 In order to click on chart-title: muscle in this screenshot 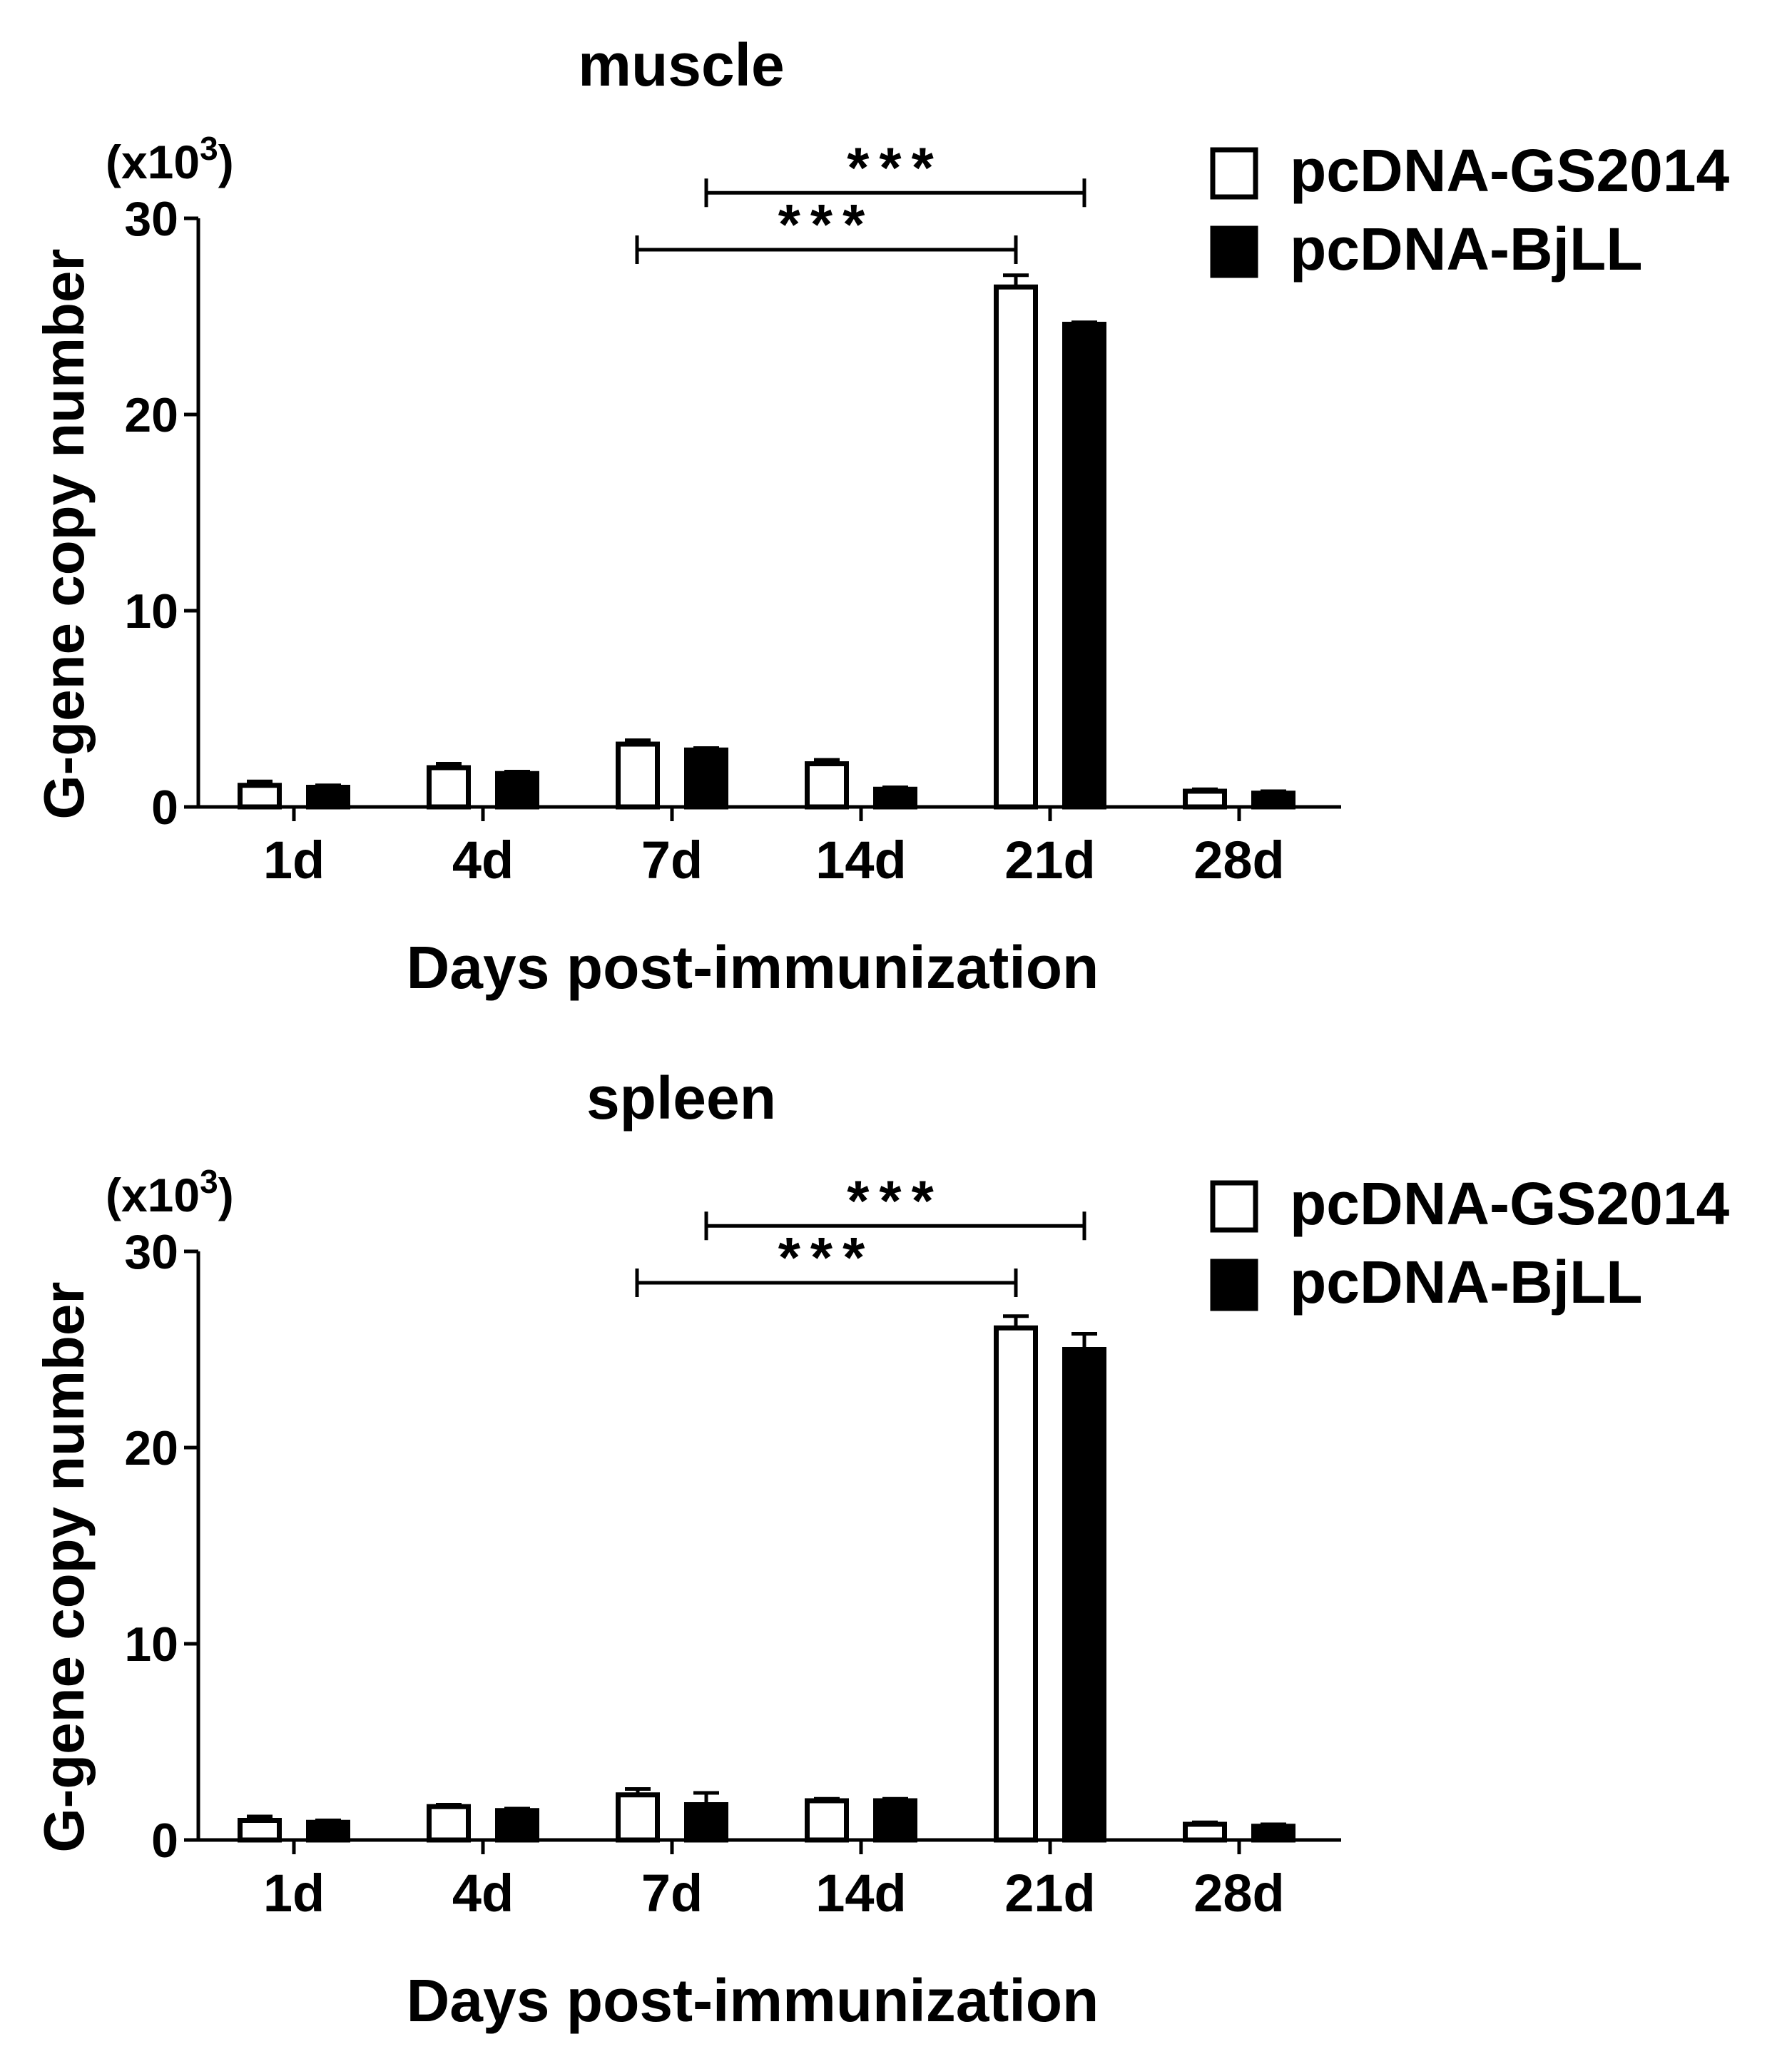, I will do `click(681, 64)`.